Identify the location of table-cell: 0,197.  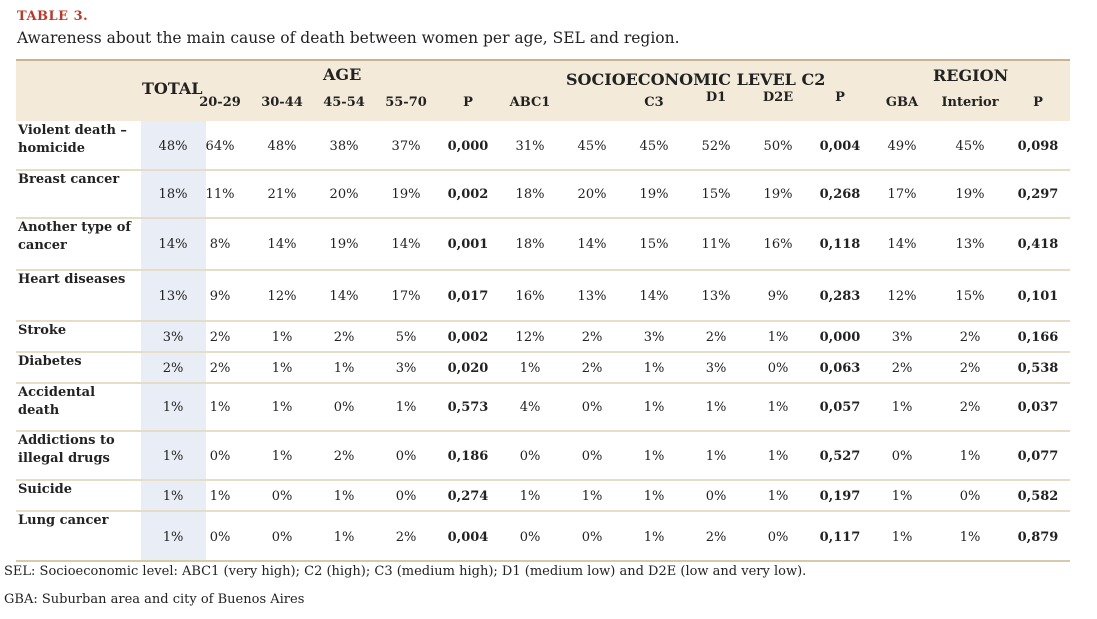
(840, 496).